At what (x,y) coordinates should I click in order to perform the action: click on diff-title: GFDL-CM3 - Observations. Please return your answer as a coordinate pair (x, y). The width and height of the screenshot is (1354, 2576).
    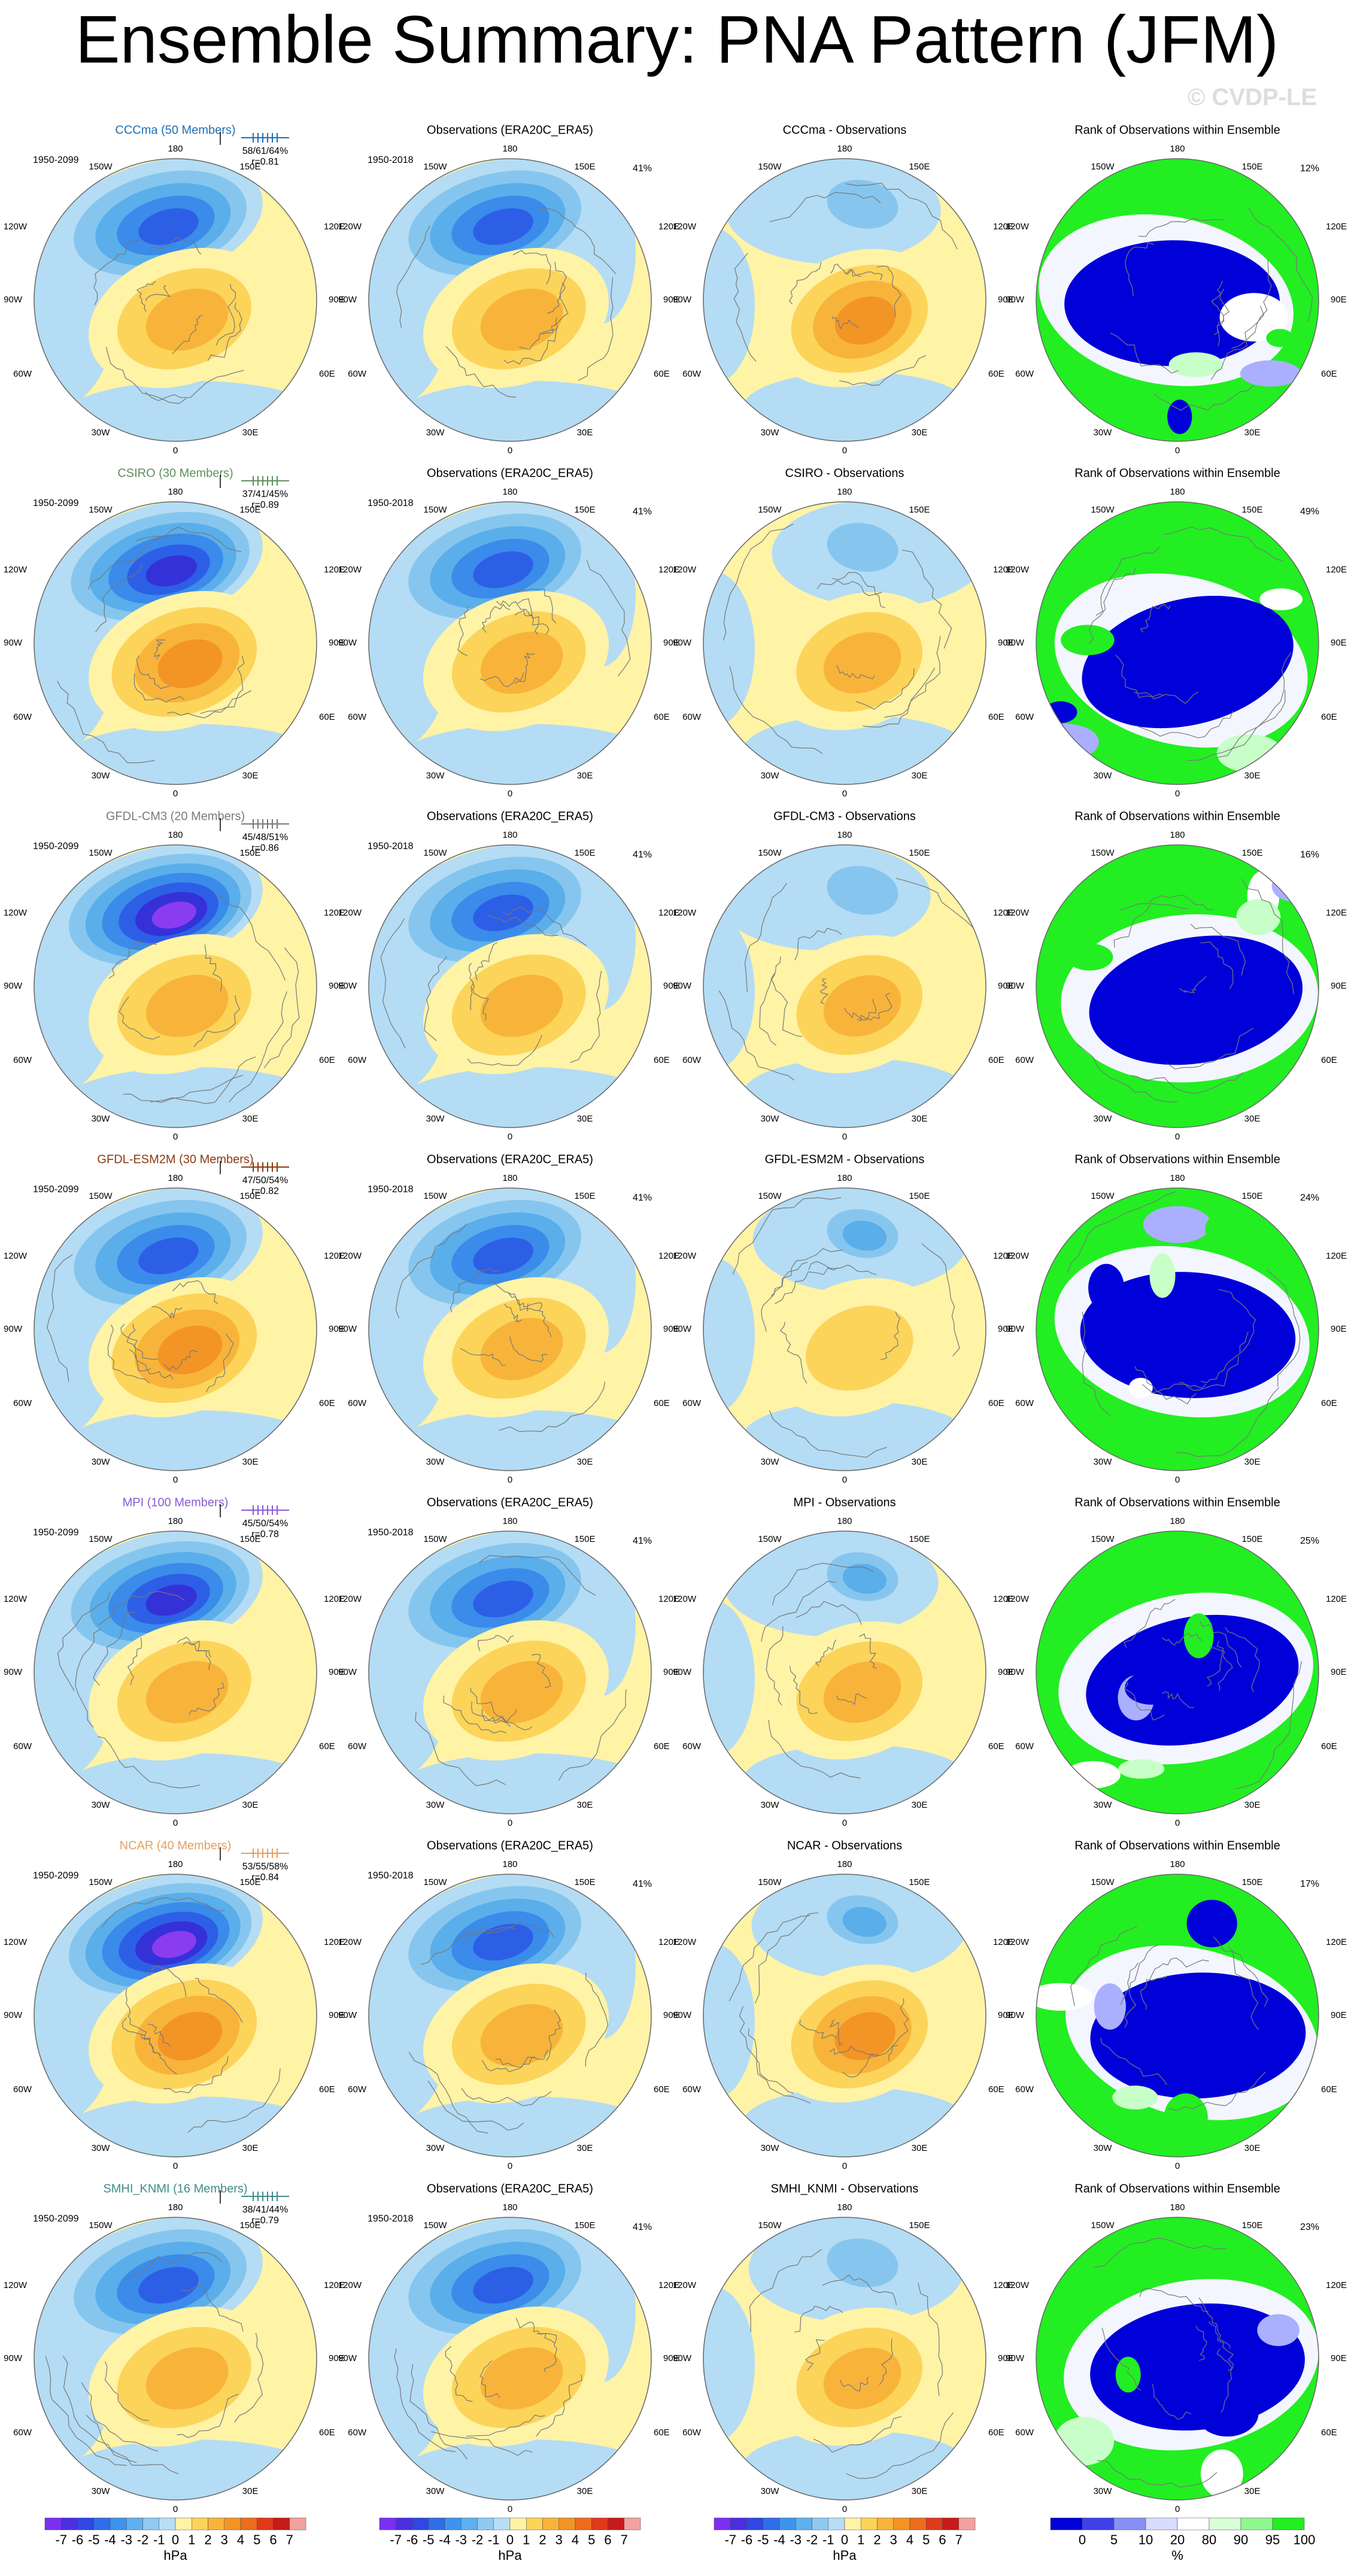
    Looking at the image, I should click on (844, 816).